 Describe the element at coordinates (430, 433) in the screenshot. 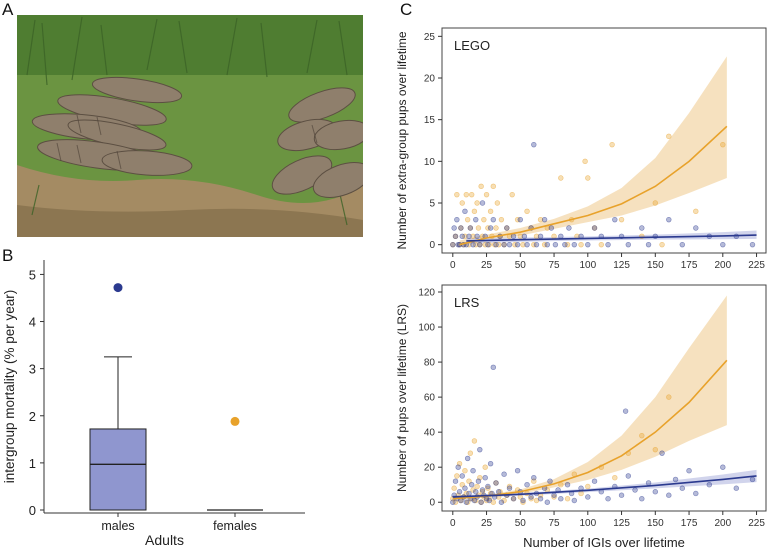

I see `y-tick-label: 40` at that location.